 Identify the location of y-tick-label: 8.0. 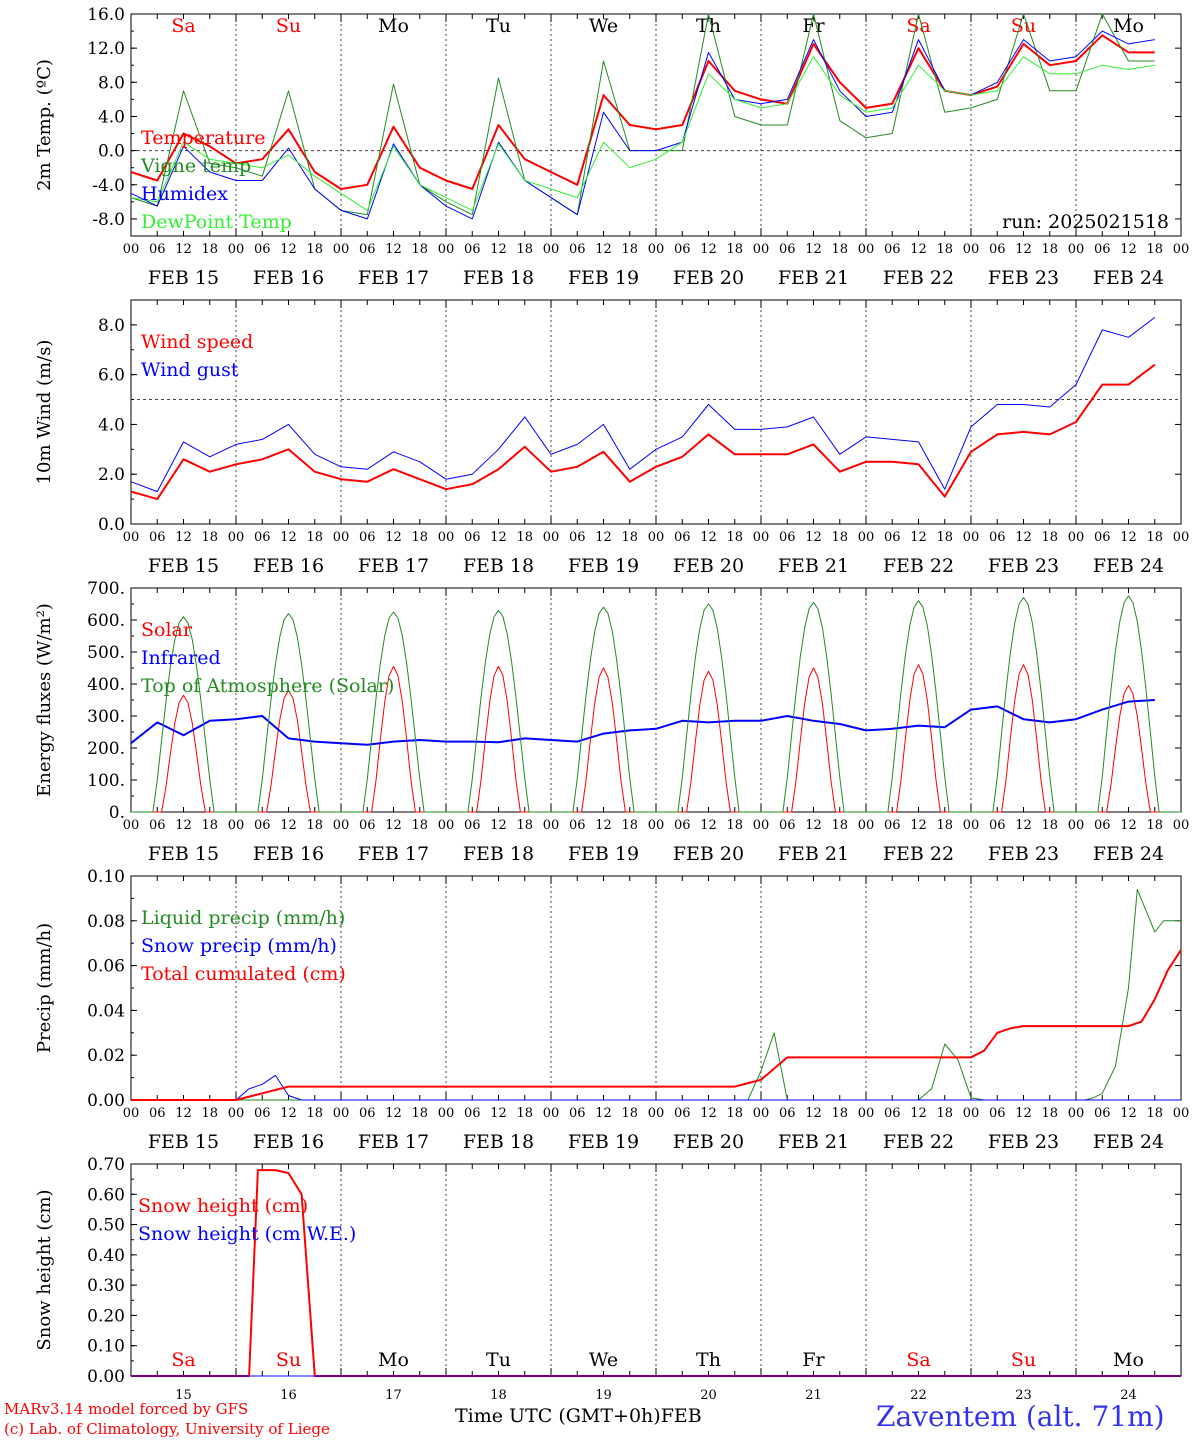
(111, 83).